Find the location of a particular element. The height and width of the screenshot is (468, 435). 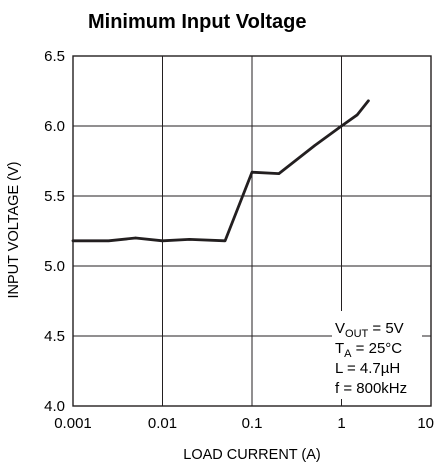

conditions-annotation: VOUT = 5V TA = 25°C L = 4.7µH f = 800kHz is located at coordinates (371, 358).